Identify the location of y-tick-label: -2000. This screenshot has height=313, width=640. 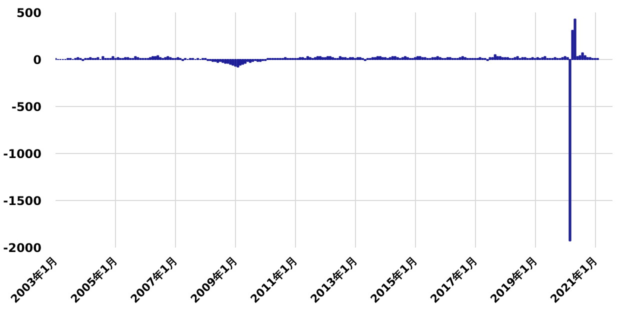
(22, 248).